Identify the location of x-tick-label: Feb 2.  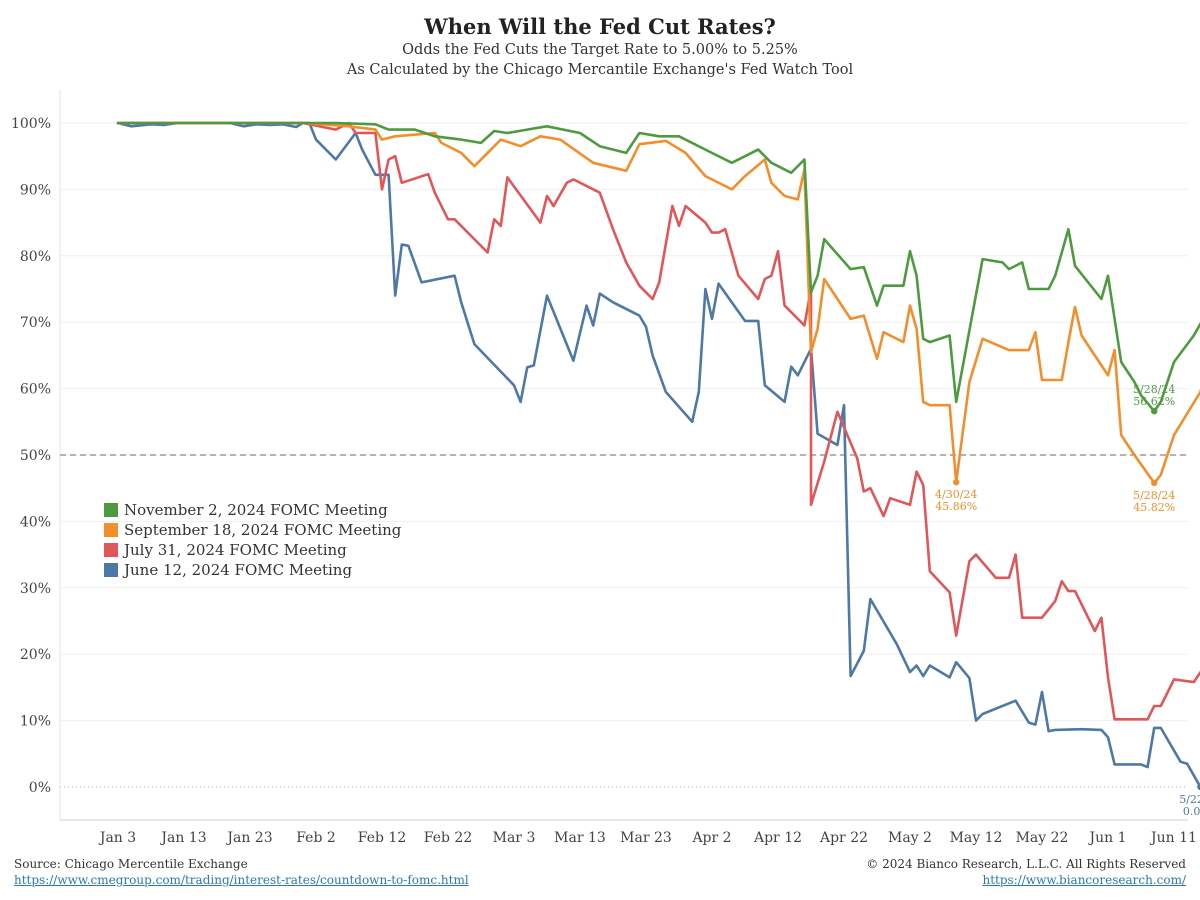
(316, 838).